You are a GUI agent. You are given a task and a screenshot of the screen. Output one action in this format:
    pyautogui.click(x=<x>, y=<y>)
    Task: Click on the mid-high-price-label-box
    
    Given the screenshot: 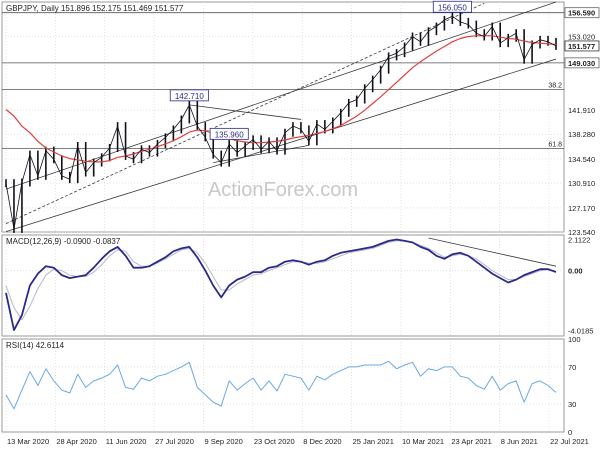 What is the action you would take?
    pyautogui.click(x=189, y=95)
    